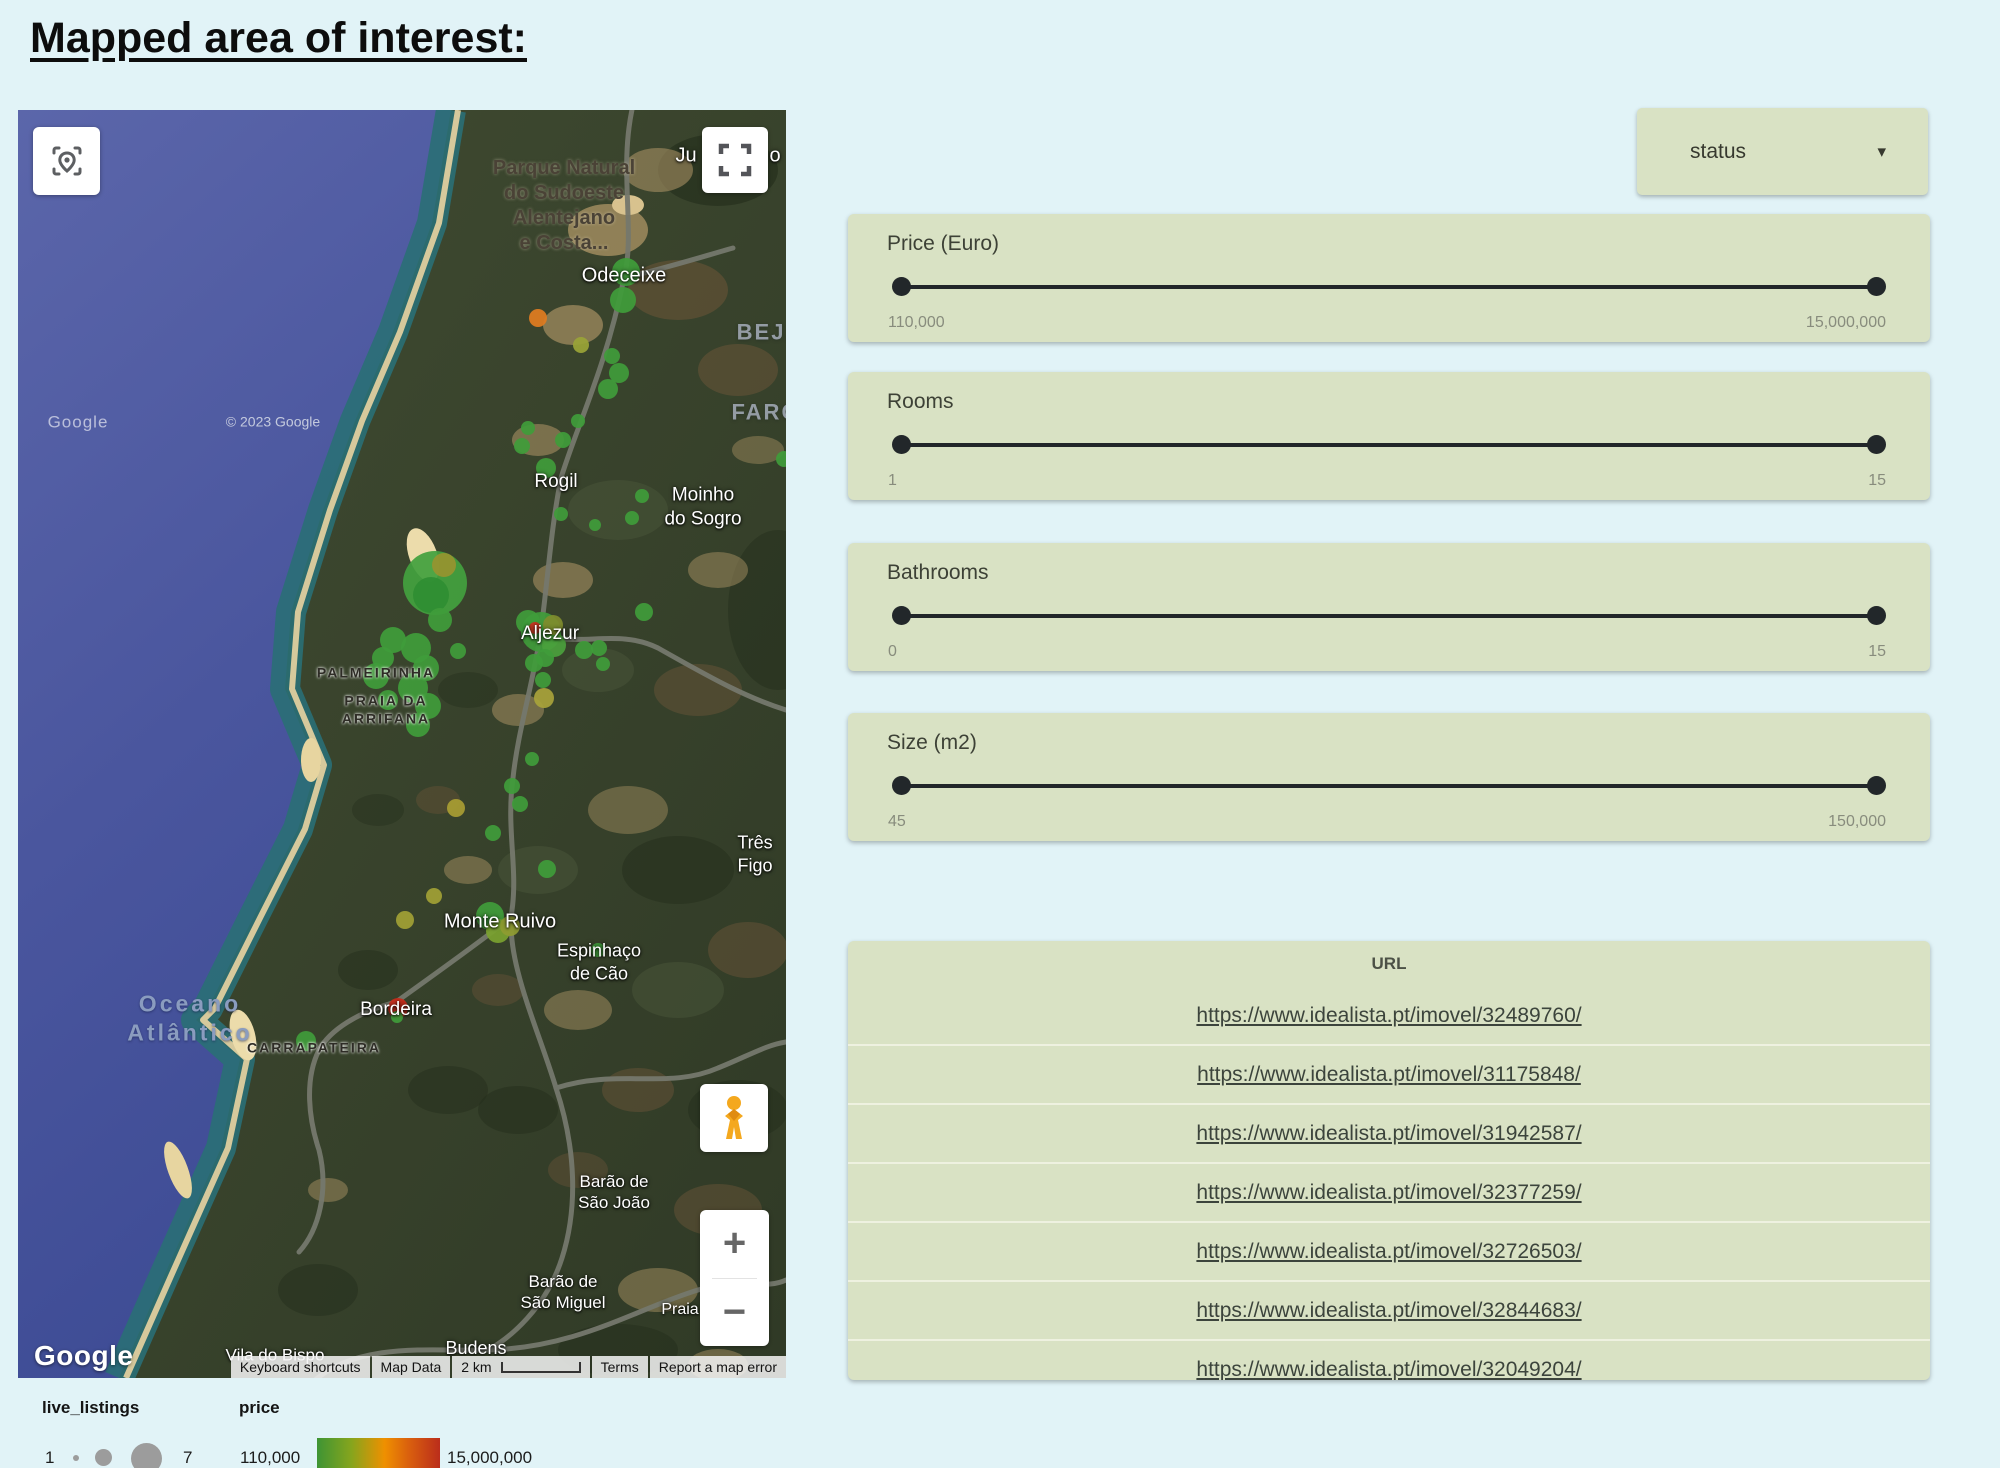 This screenshot has width=2000, height=1468. What do you see at coordinates (943, 243) in the screenshot?
I see `price-slider-title: Price (Euro)` at bounding box center [943, 243].